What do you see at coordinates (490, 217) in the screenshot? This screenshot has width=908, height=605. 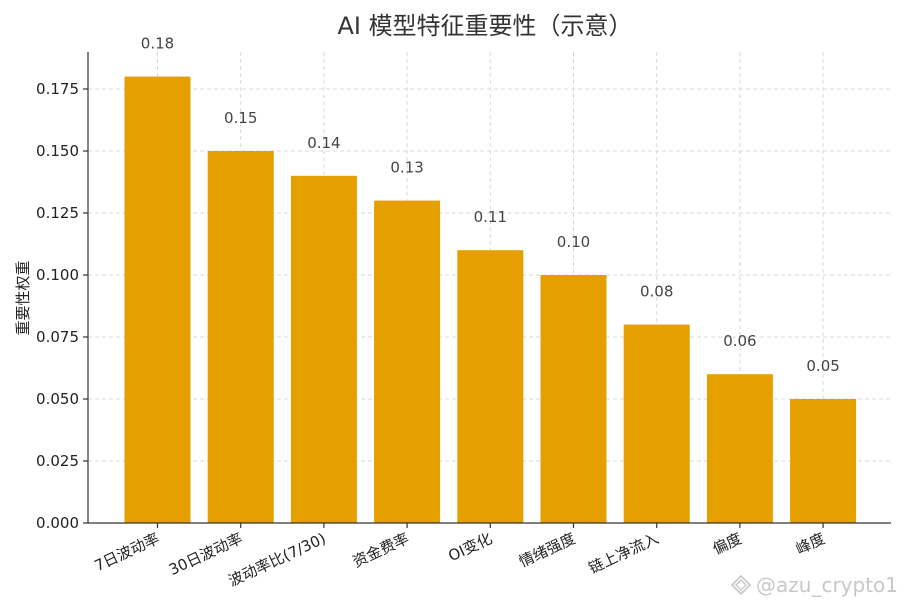 I see `bar-value-label: 0.11` at bounding box center [490, 217].